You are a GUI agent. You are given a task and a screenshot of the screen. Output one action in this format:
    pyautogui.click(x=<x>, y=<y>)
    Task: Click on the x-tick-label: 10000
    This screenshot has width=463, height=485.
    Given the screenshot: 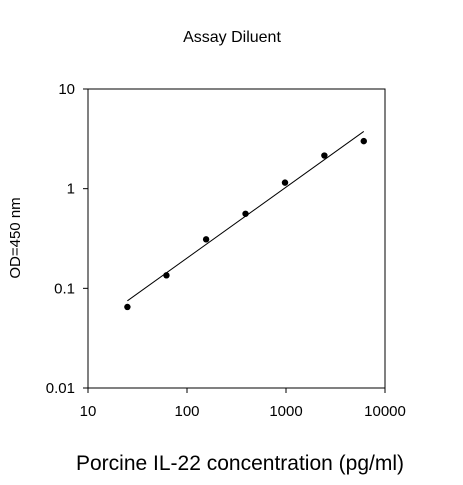 What is the action you would take?
    pyautogui.click(x=385, y=411)
    